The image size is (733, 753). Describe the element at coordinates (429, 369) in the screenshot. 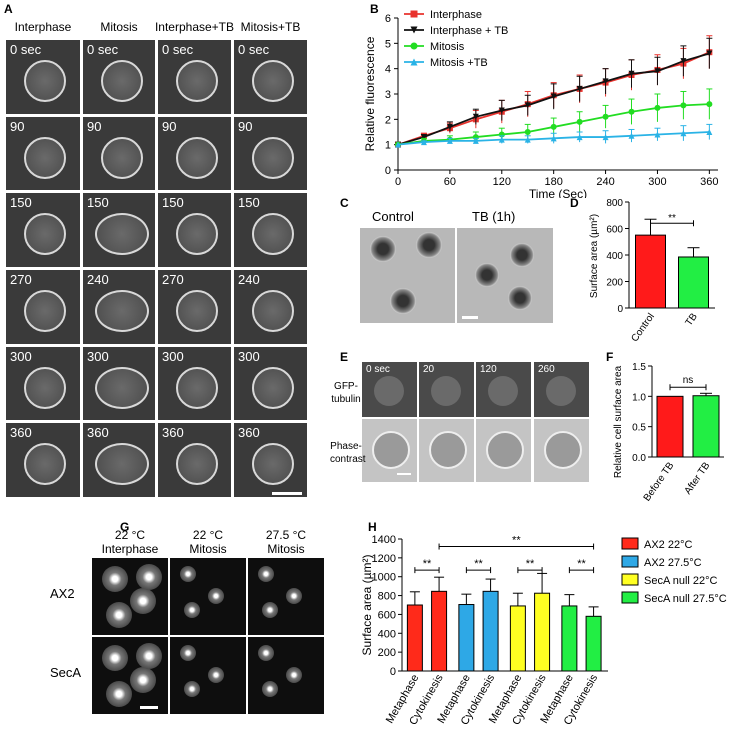

I see `timepoint-label: 20` at that location.